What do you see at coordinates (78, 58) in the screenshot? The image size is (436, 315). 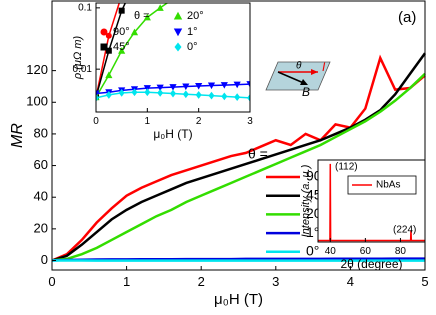 I see `y-axis-label: ρ (μΩ m)` at bounding box center [78, 58].